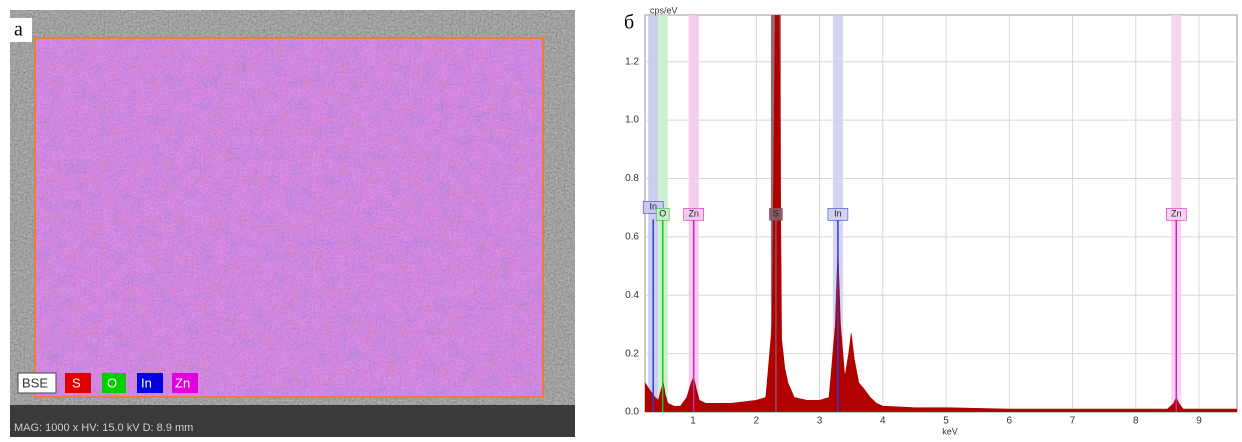 Image resolution: width=1242 pixels, height=442 pixels. I want to click on legend-label: O, so click(112, 382).